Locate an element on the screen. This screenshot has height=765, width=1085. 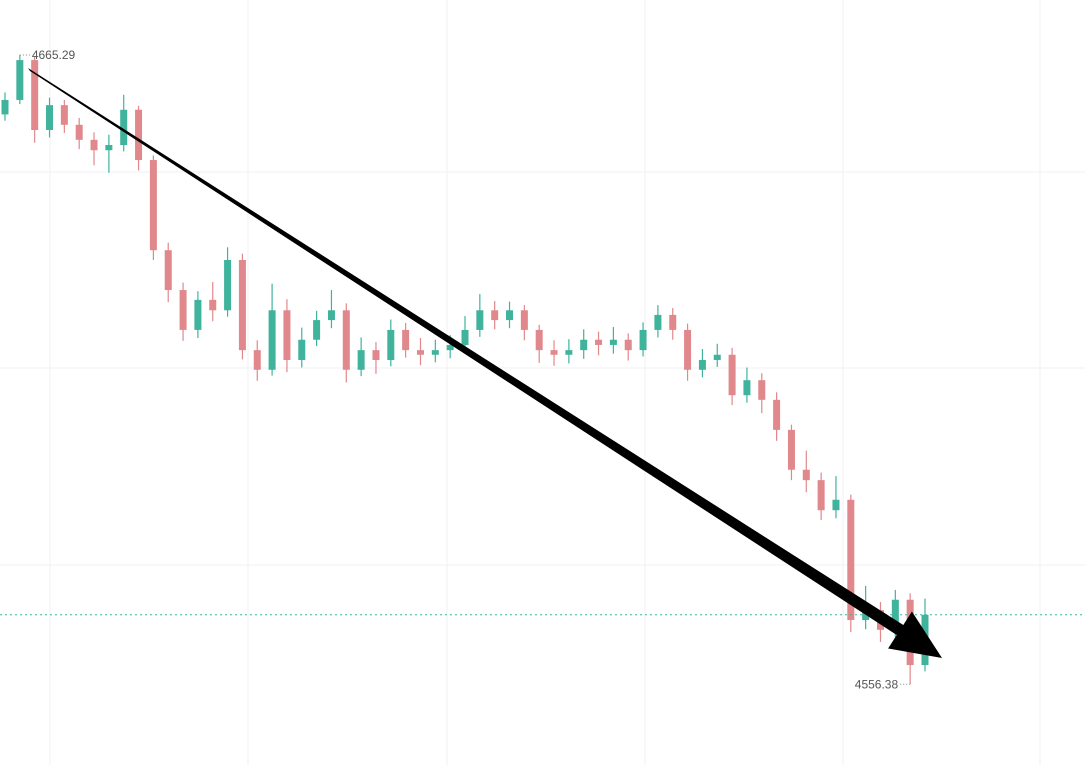
min-label: 4556.38 is located at coordinates (877, 684).